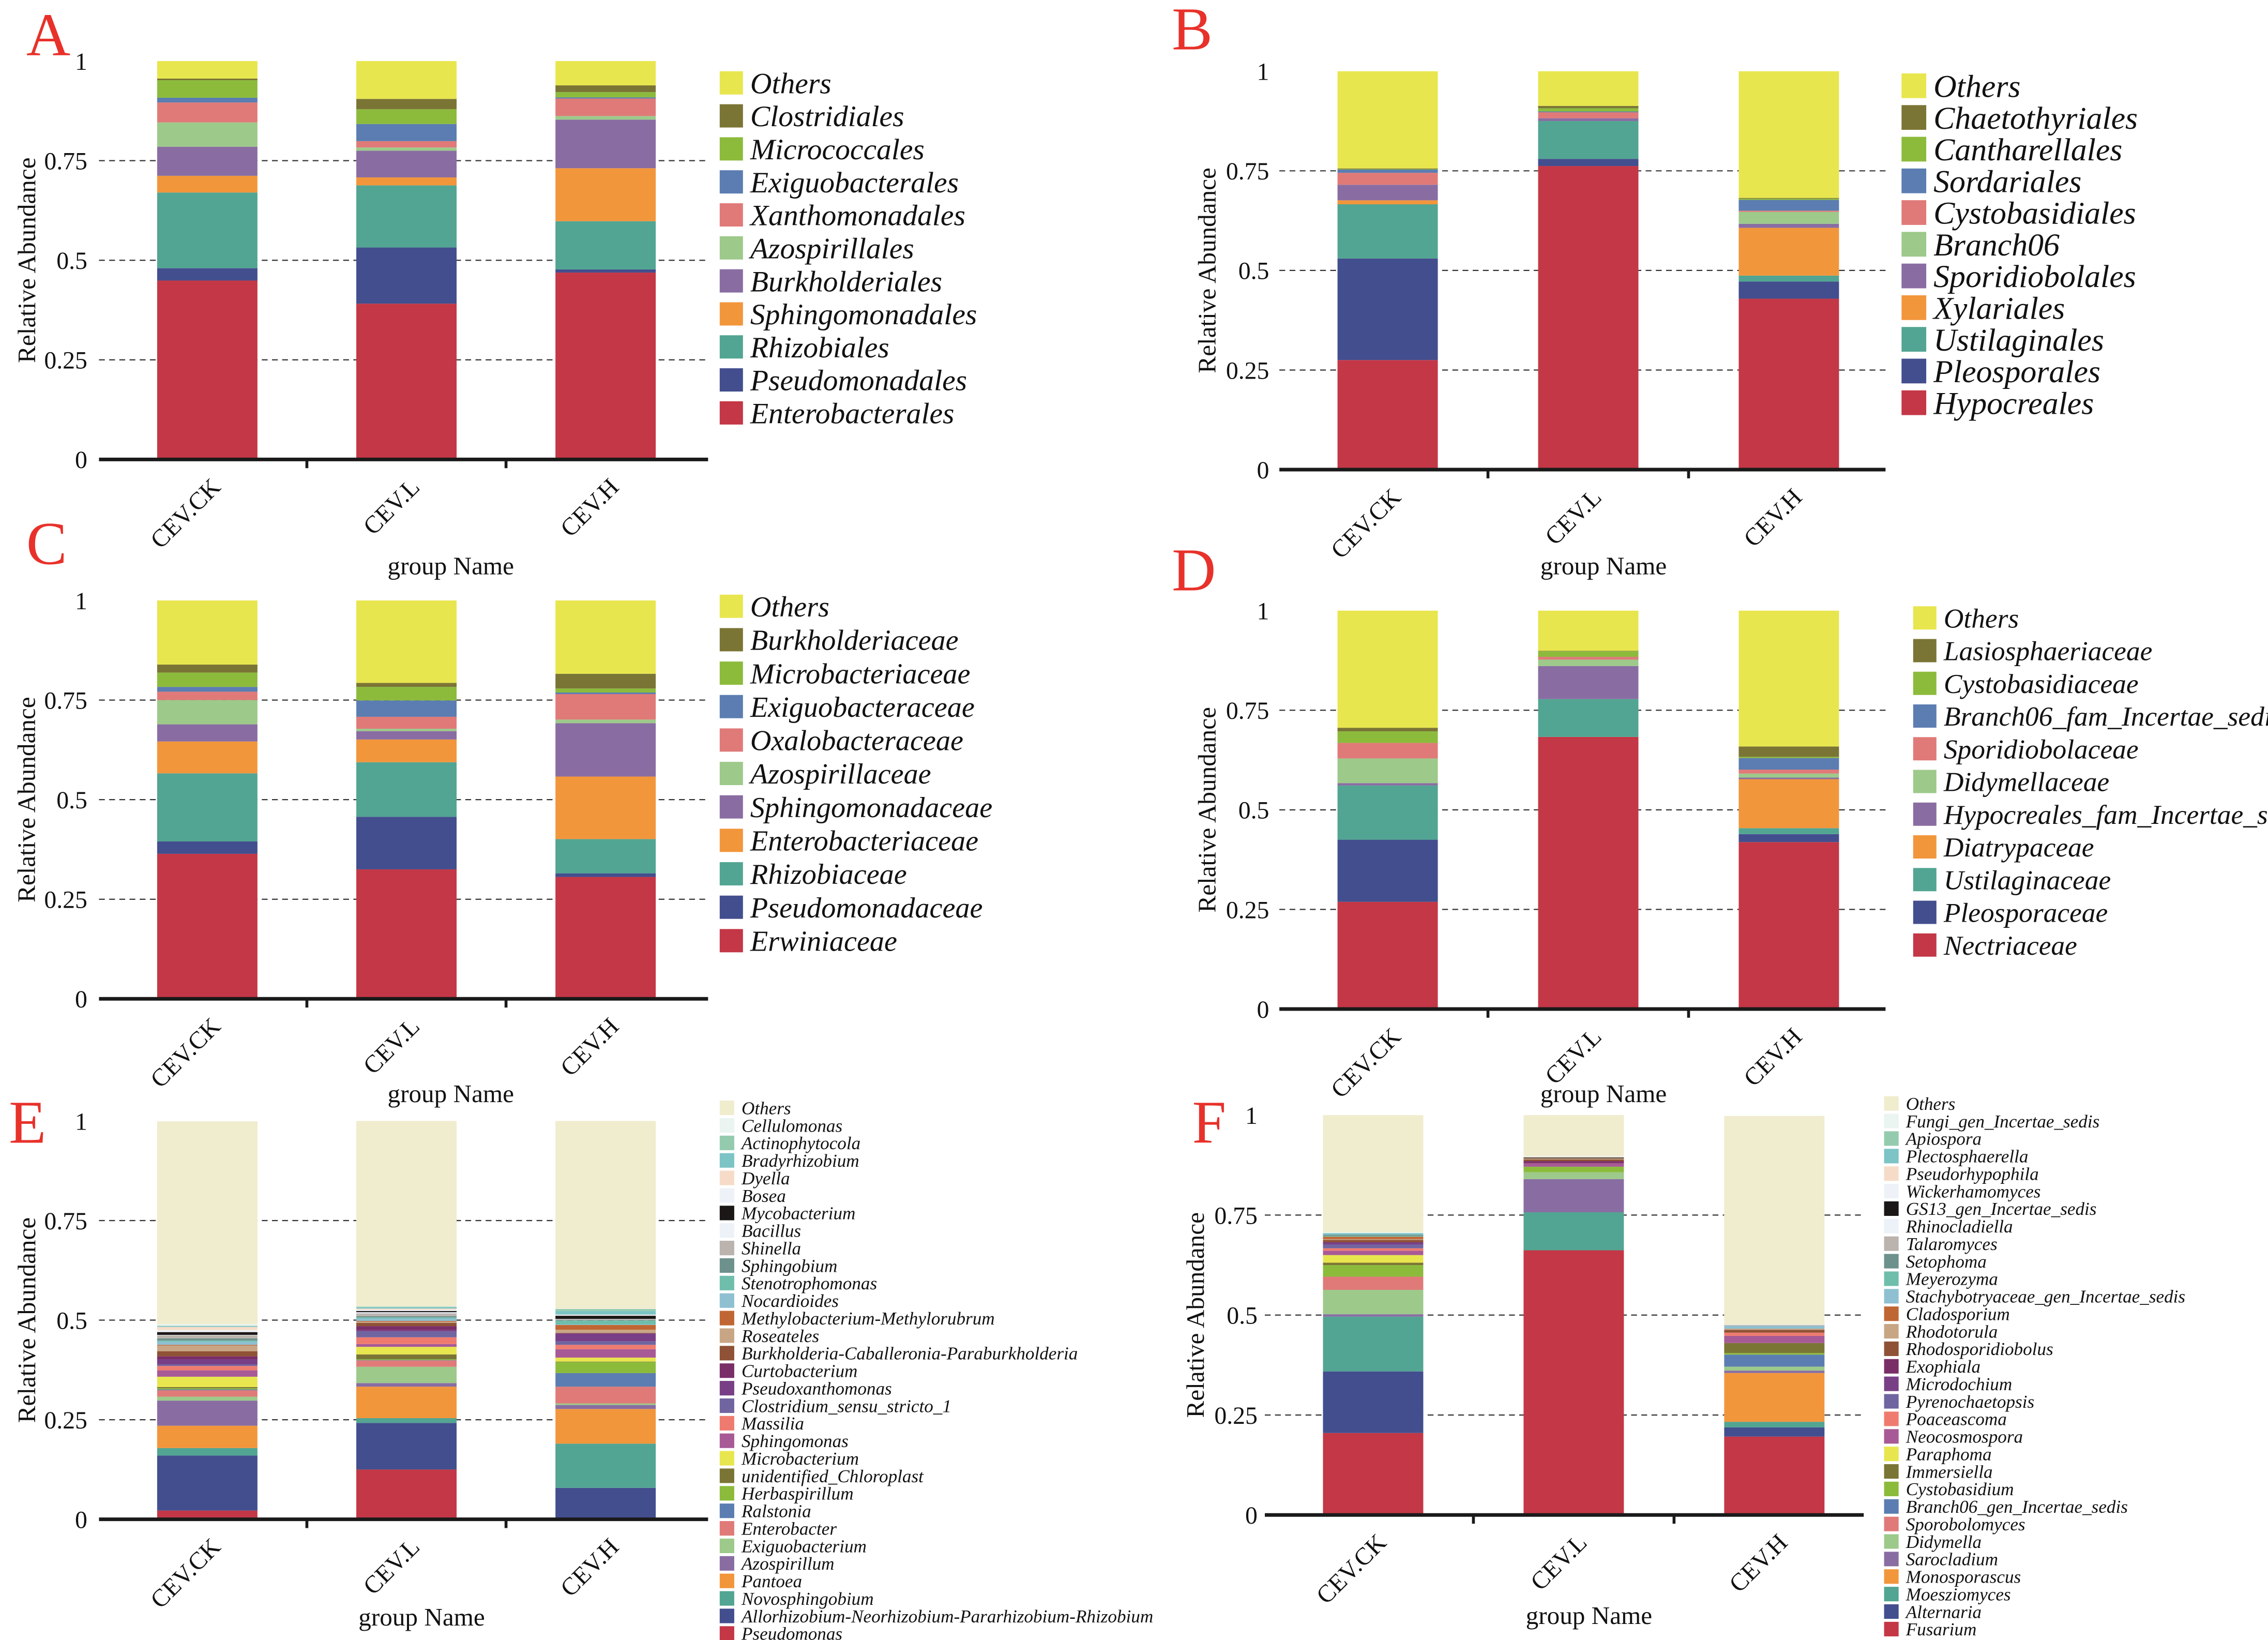  What do you see at coordinates (605, 1347) in the screenshot?
I see `bar-segment-massilia` at bounding box center [605, 1347].